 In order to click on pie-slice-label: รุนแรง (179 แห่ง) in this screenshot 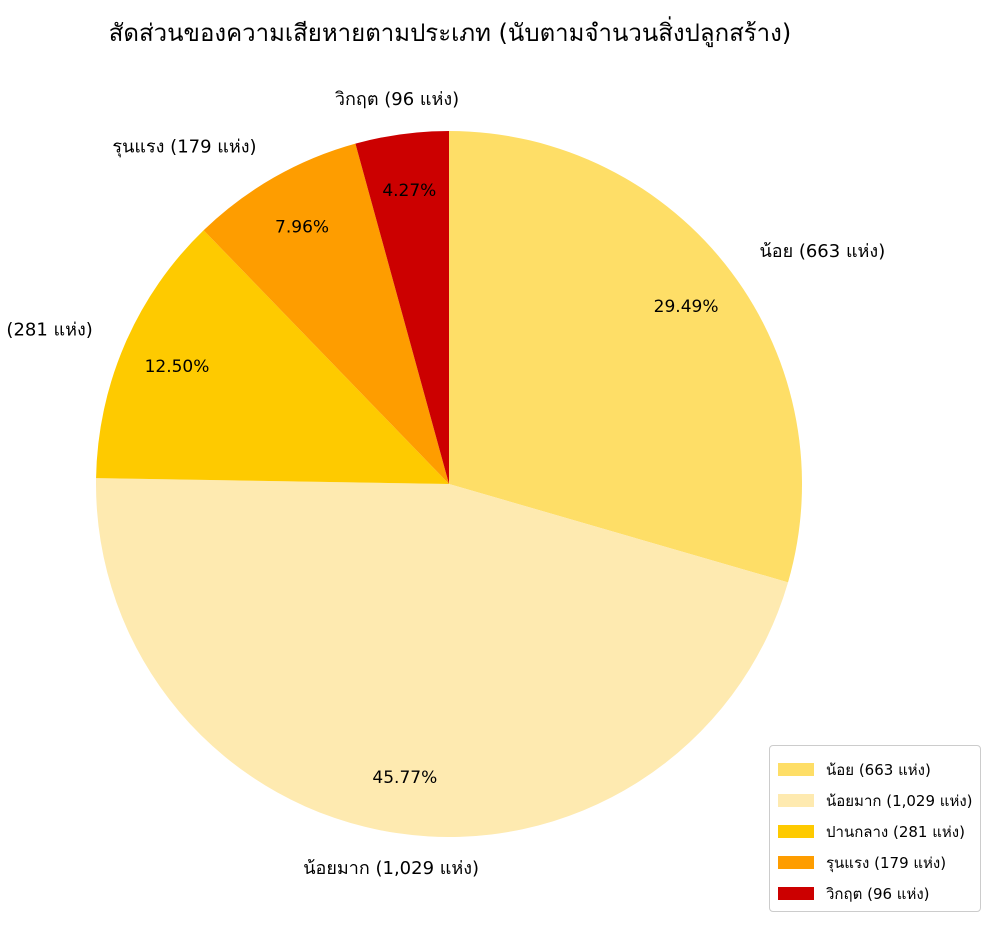, I will do `click(184, 147)`.